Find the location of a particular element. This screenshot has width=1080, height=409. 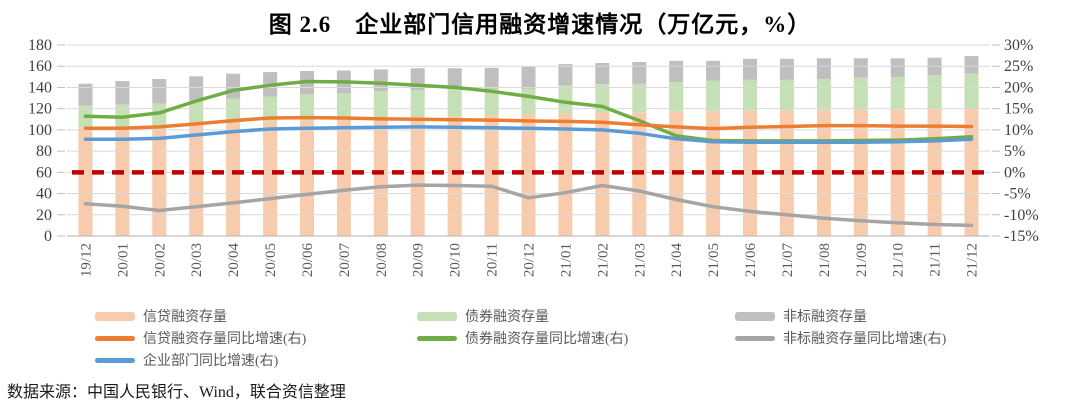

svg-text: 20/09 is located at coordinates (419, 260).